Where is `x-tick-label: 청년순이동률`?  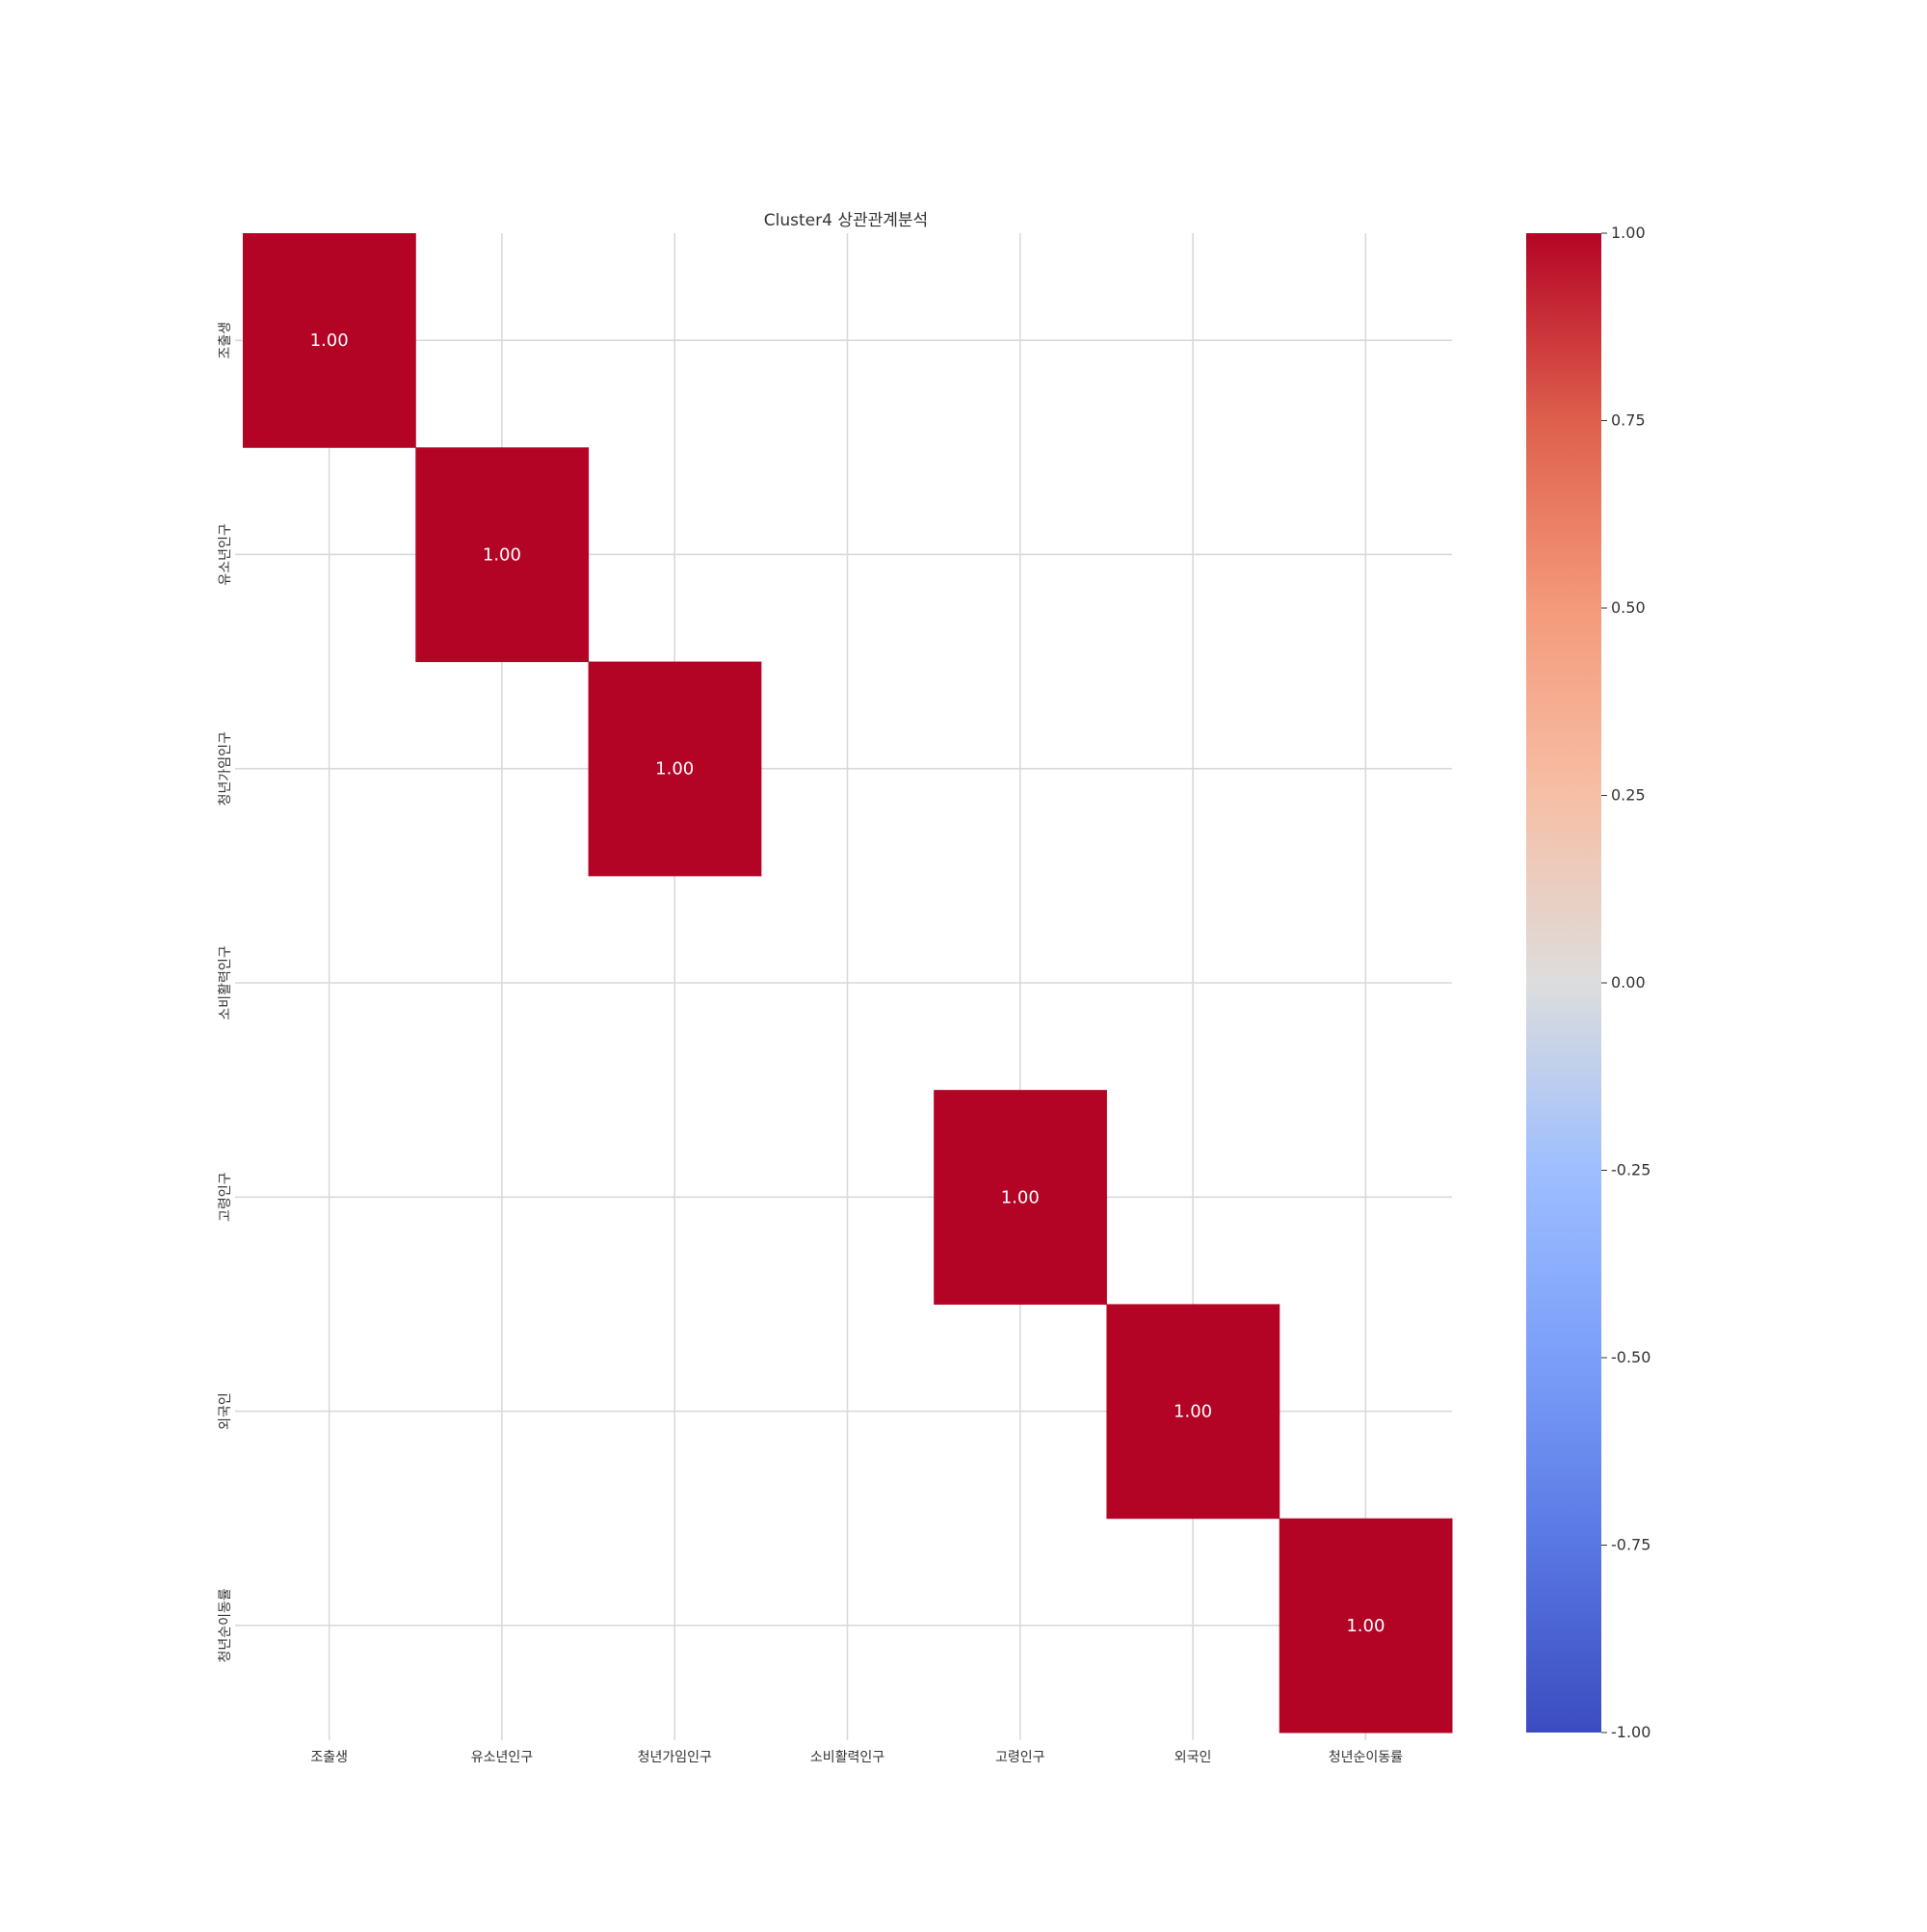 x-tick-label: 청년순이동률 is located at coordinates (1366, 1757).